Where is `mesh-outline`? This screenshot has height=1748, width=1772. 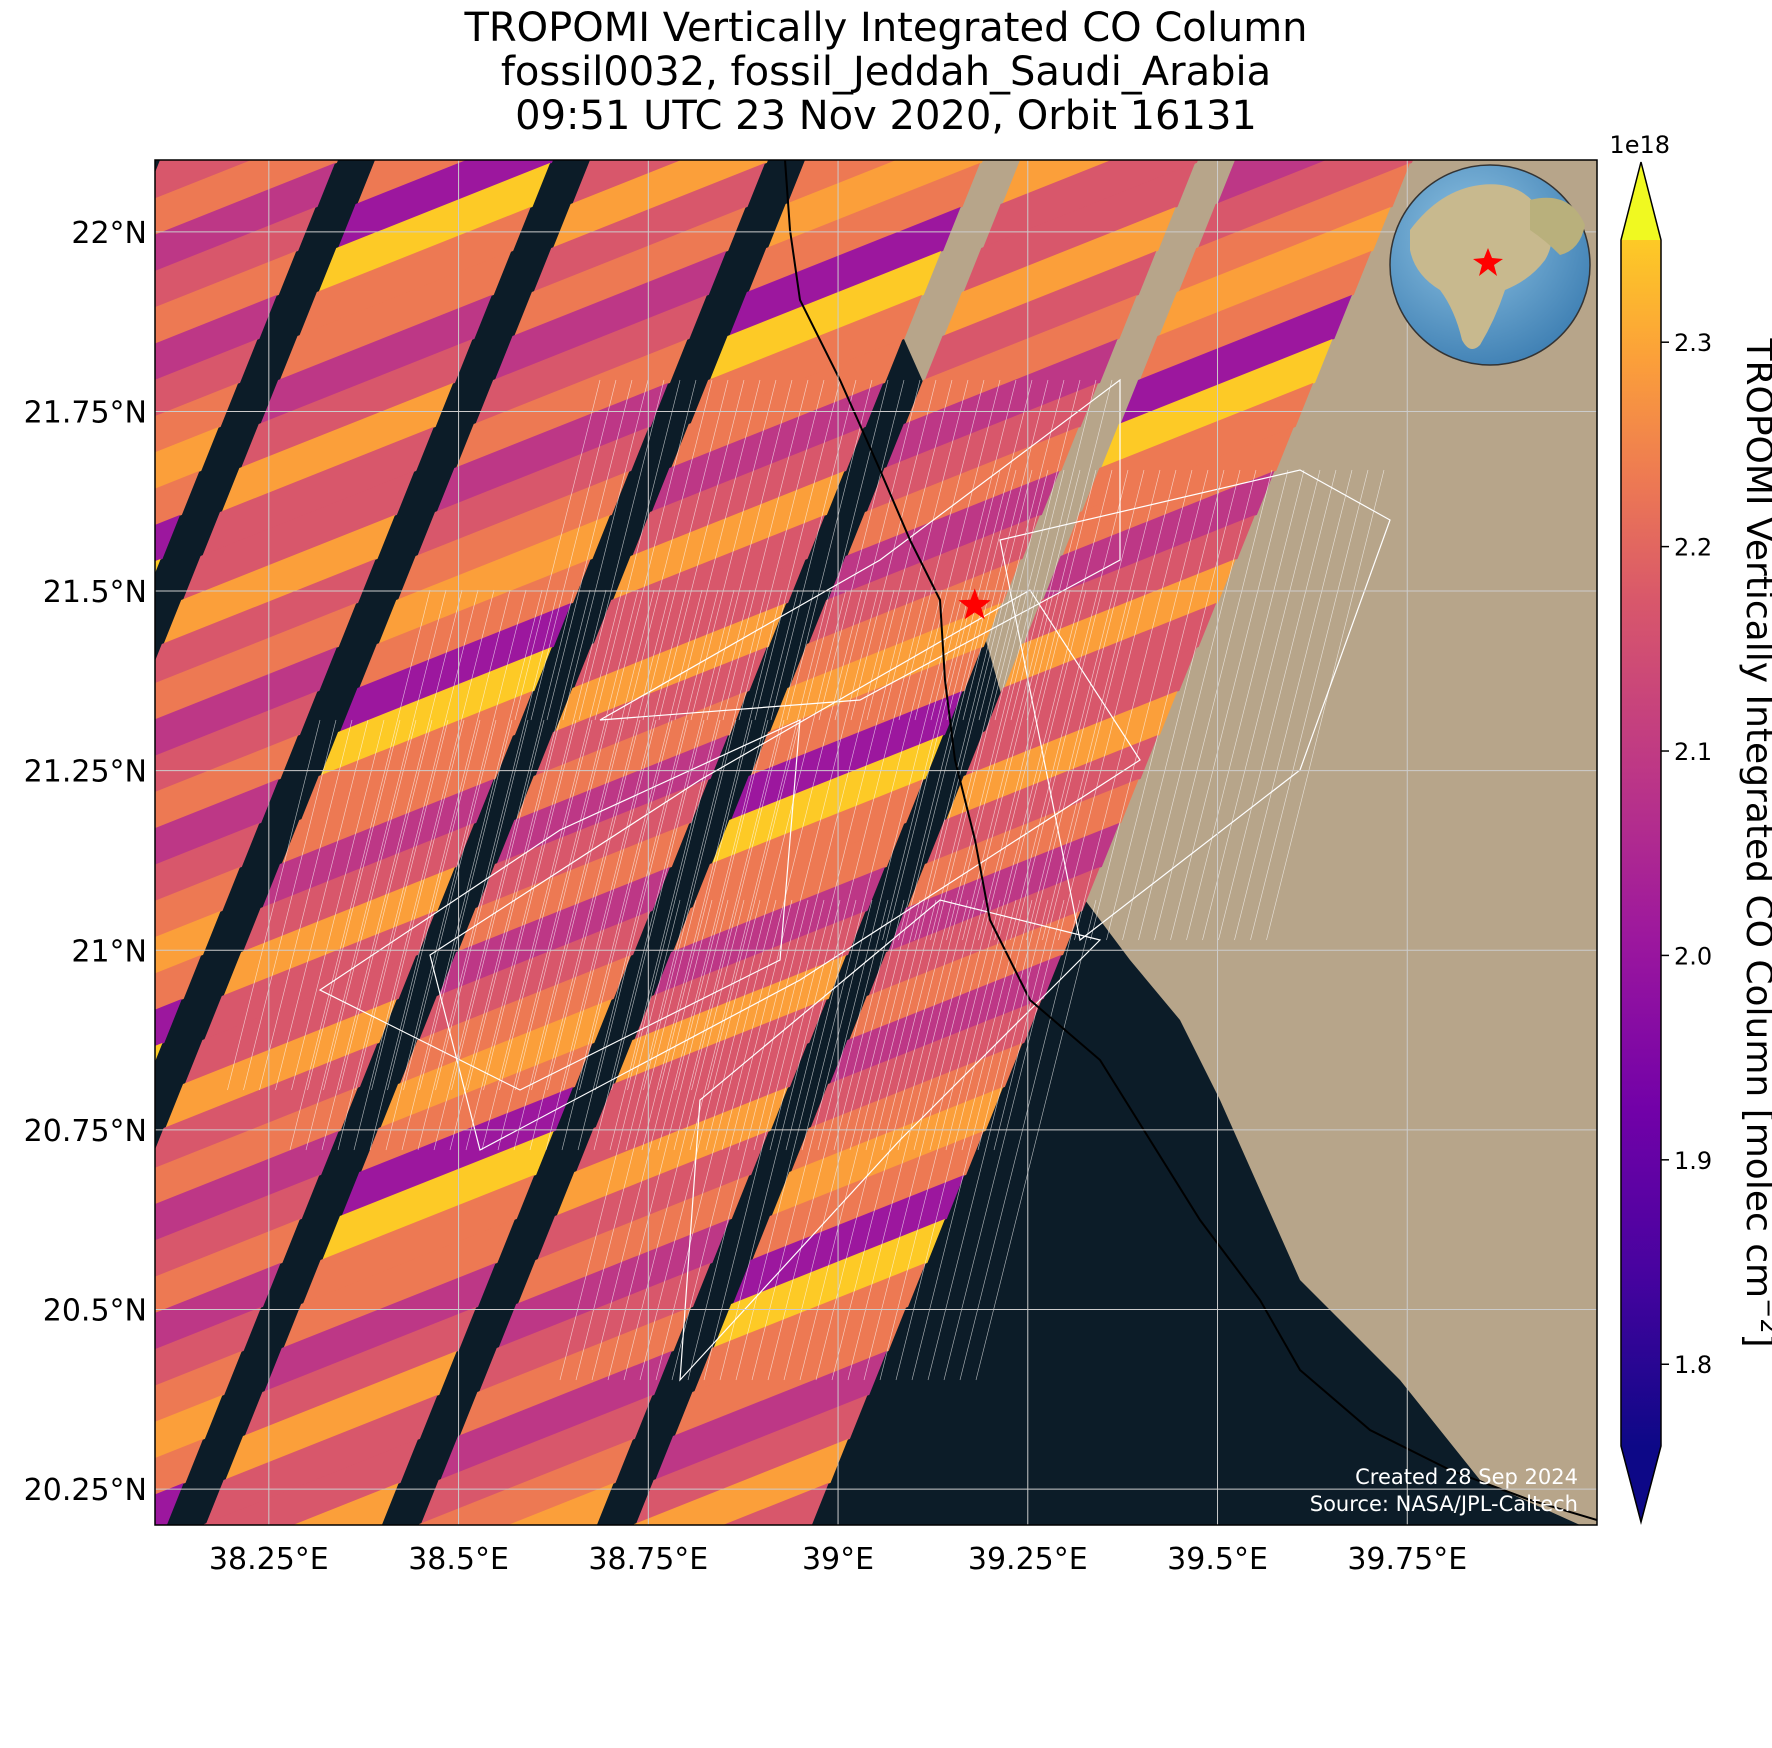
mesh-outline is located at coordinates (785, 870).